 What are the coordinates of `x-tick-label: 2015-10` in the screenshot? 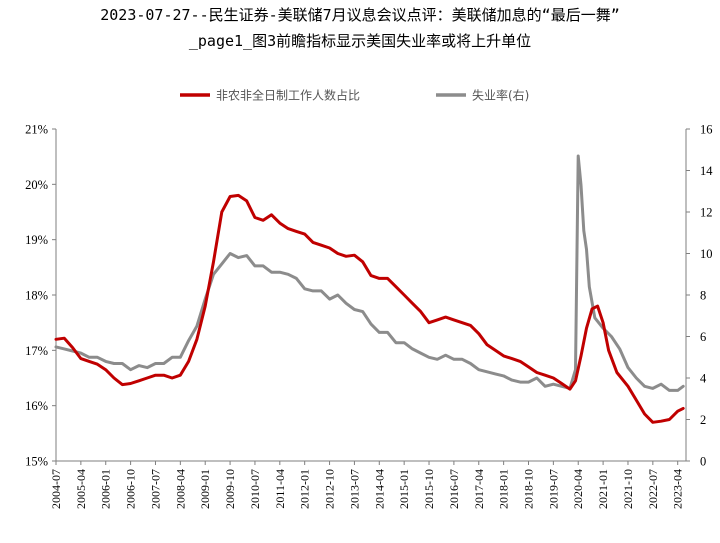 It's located at (429, 489).